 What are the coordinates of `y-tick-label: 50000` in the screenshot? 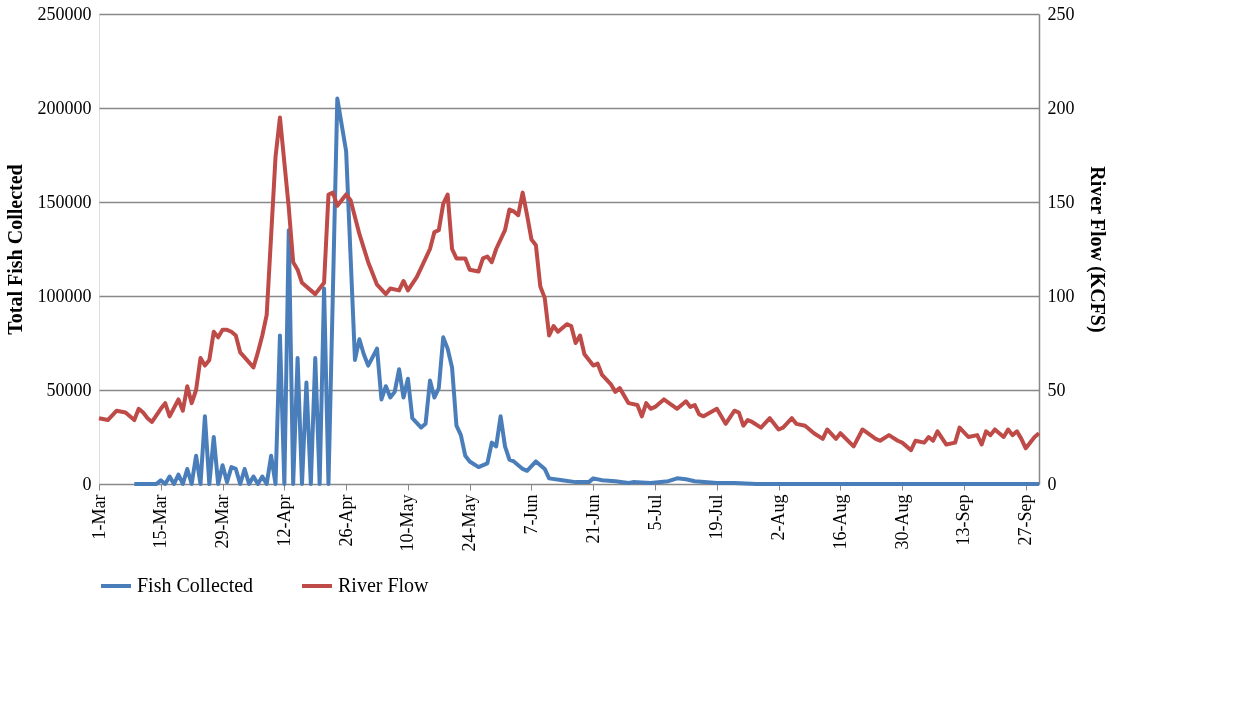 It's located at (69, 389).